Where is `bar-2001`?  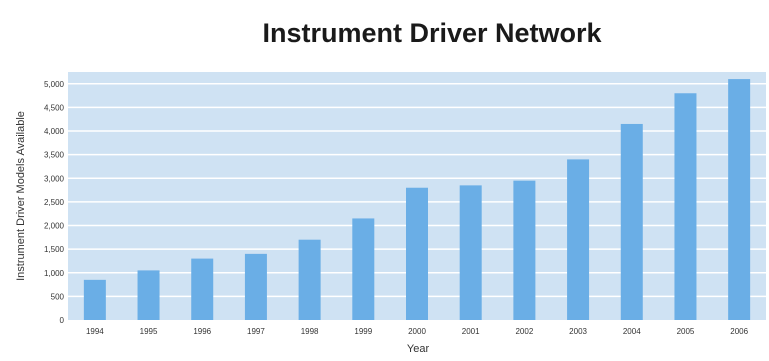 bar-2001 is located at coordinates (470, 252).